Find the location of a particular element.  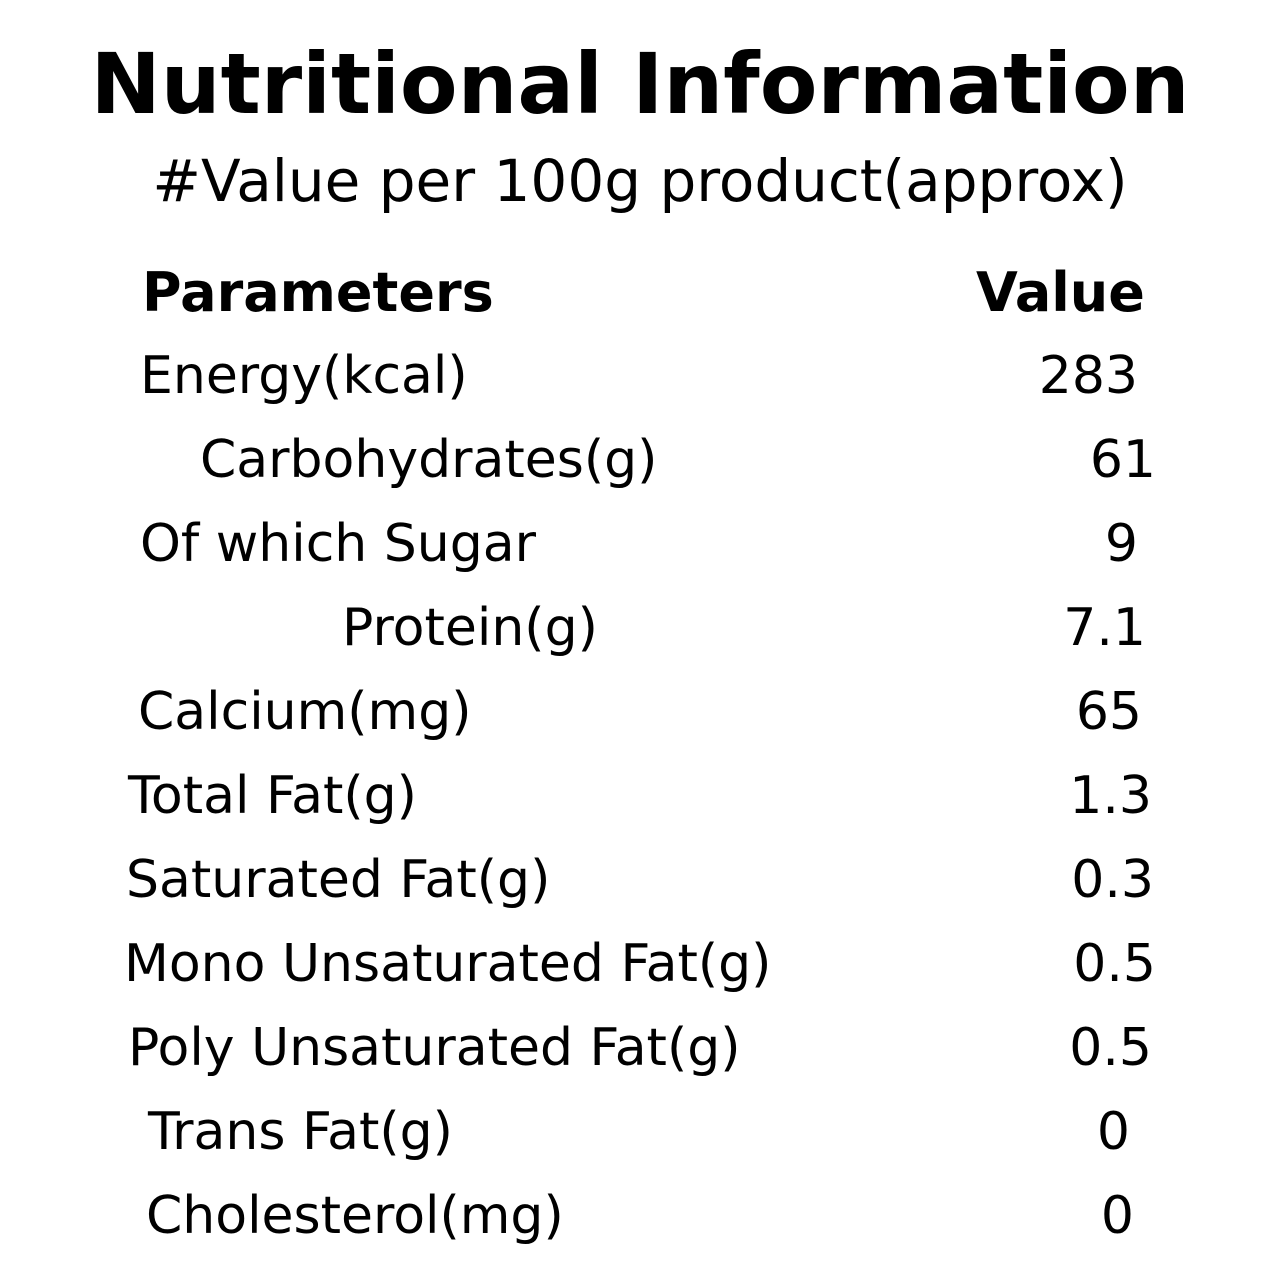

row-value: 65 is located at coordinates (1108, 712).